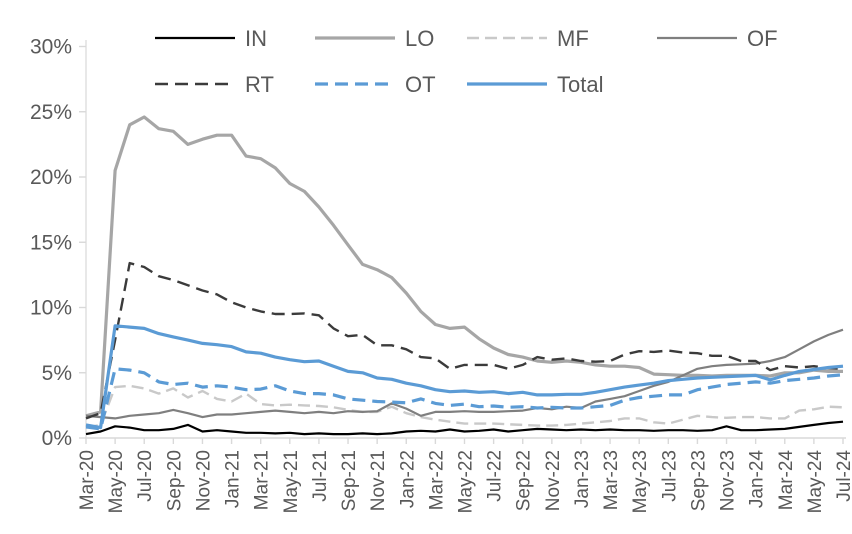  Describe the element at coordinates (51, 177) in the screenshot. I see `y-tick-label: 20%` at that location.